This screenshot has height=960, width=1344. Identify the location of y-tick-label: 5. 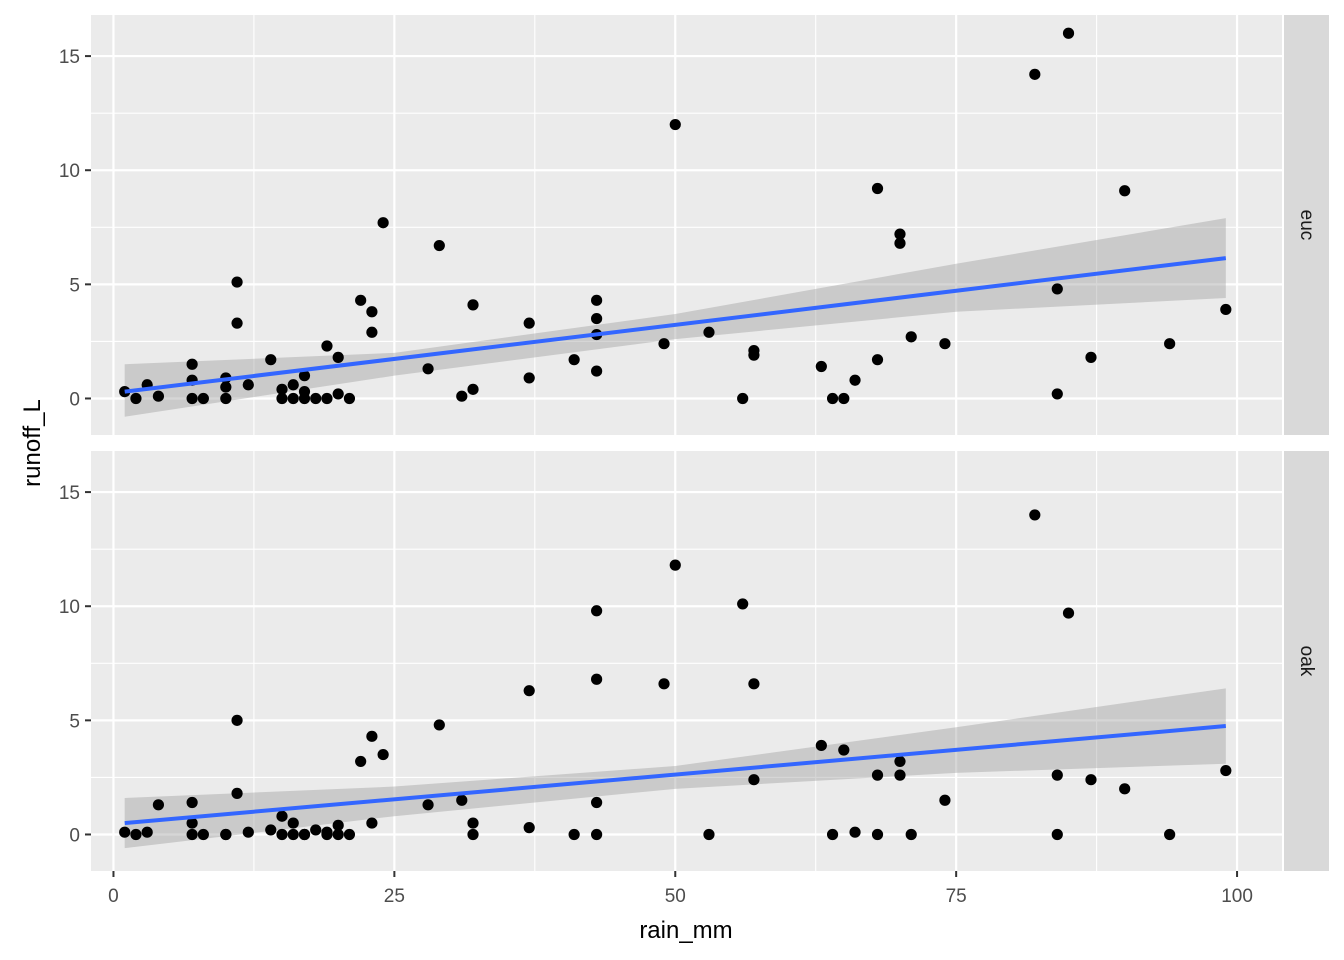
(74, 721).